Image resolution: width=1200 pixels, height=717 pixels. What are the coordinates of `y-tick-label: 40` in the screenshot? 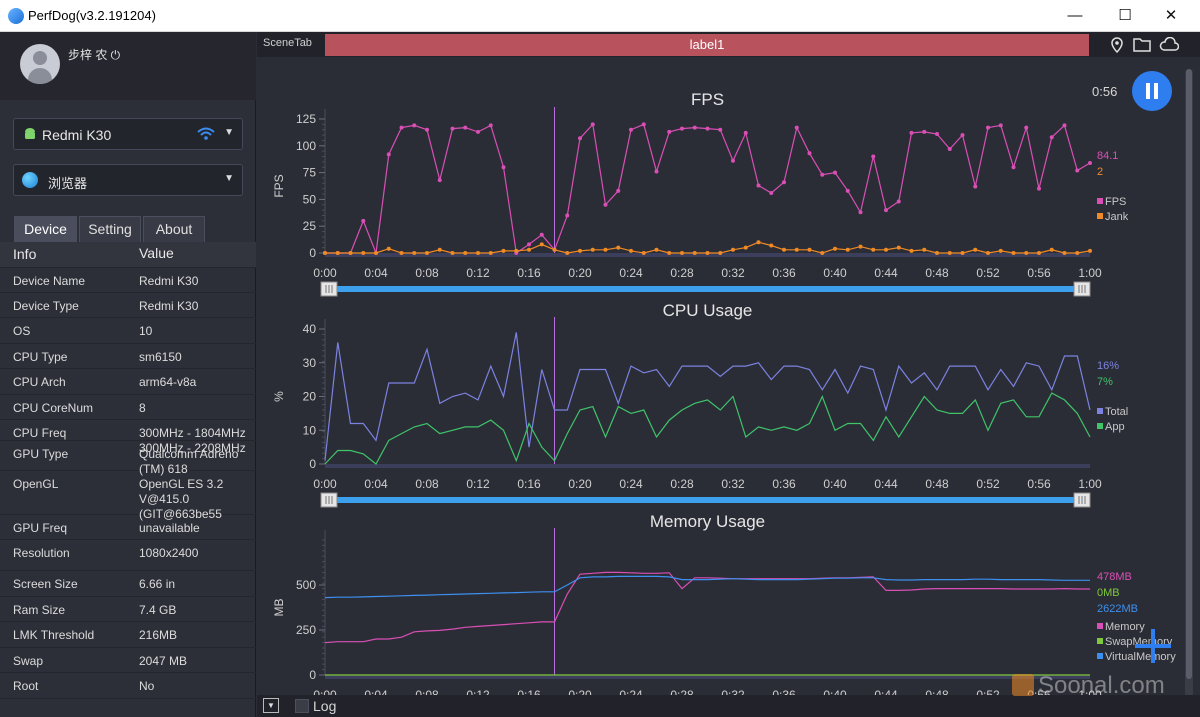 It's located at (310, 329).